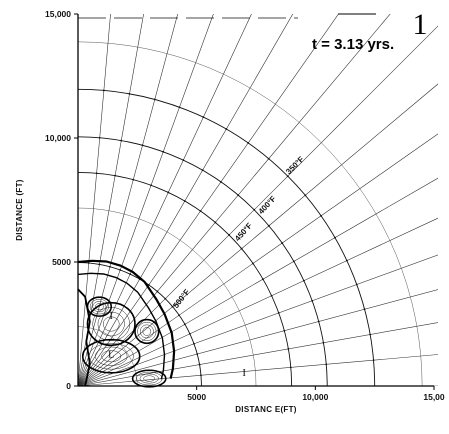 Image resolution: width=449 pixels, height=434 pixels. Describe the element at coordinates (58, 14) in the screenshot. I see `y-tick-label: 15,000` at that location.